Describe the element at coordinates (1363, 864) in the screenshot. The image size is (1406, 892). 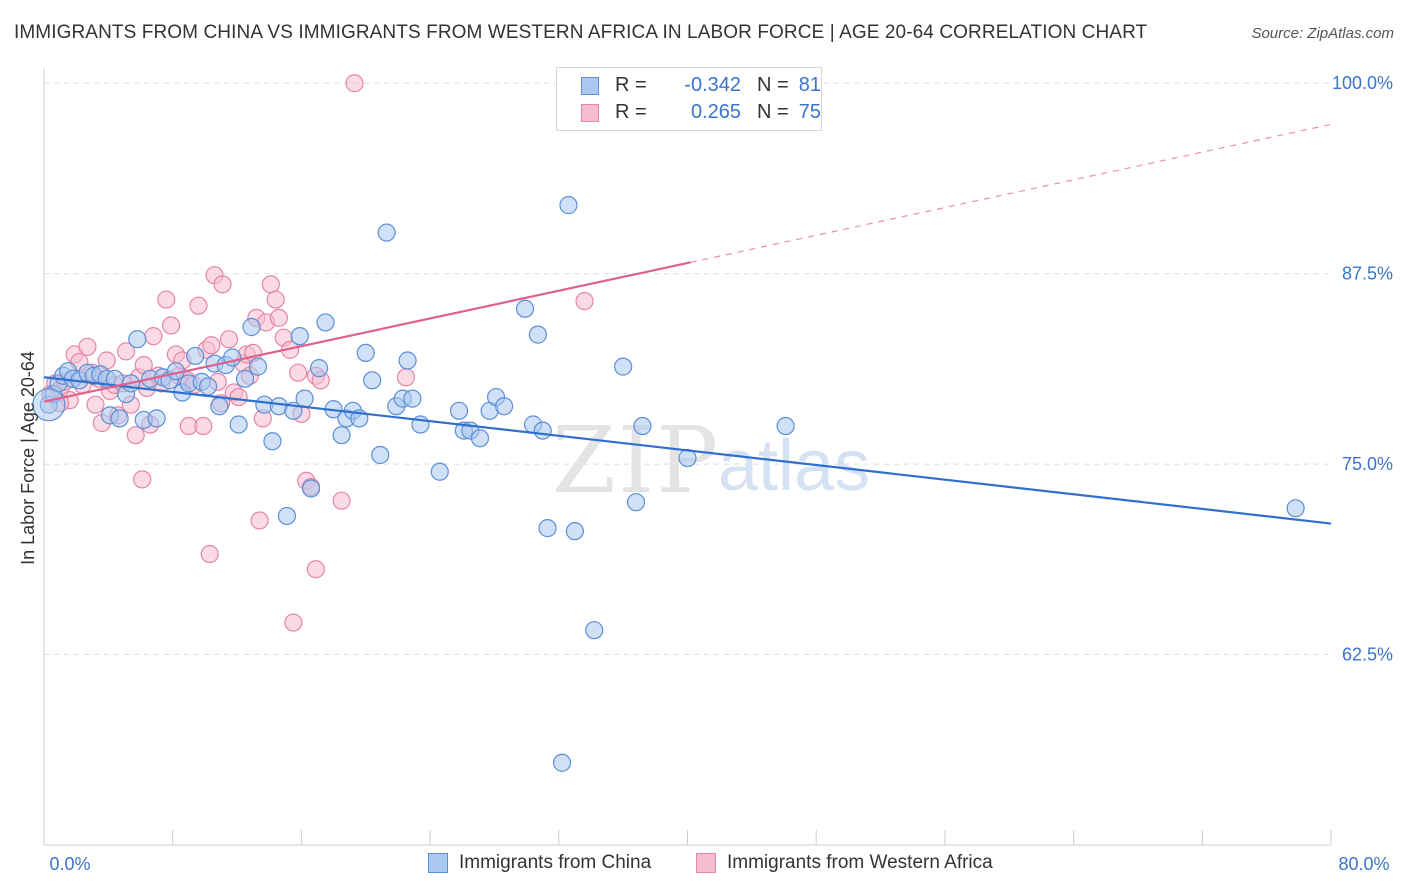
I see `x-tick-label-max: 80.0%` at that location.